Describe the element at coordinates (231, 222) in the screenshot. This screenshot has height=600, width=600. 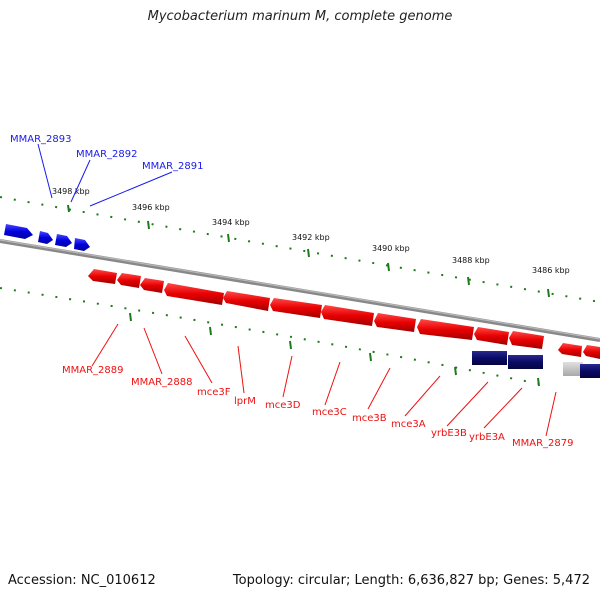
I see `tick-label-3494: 3494 kbp` at that location.